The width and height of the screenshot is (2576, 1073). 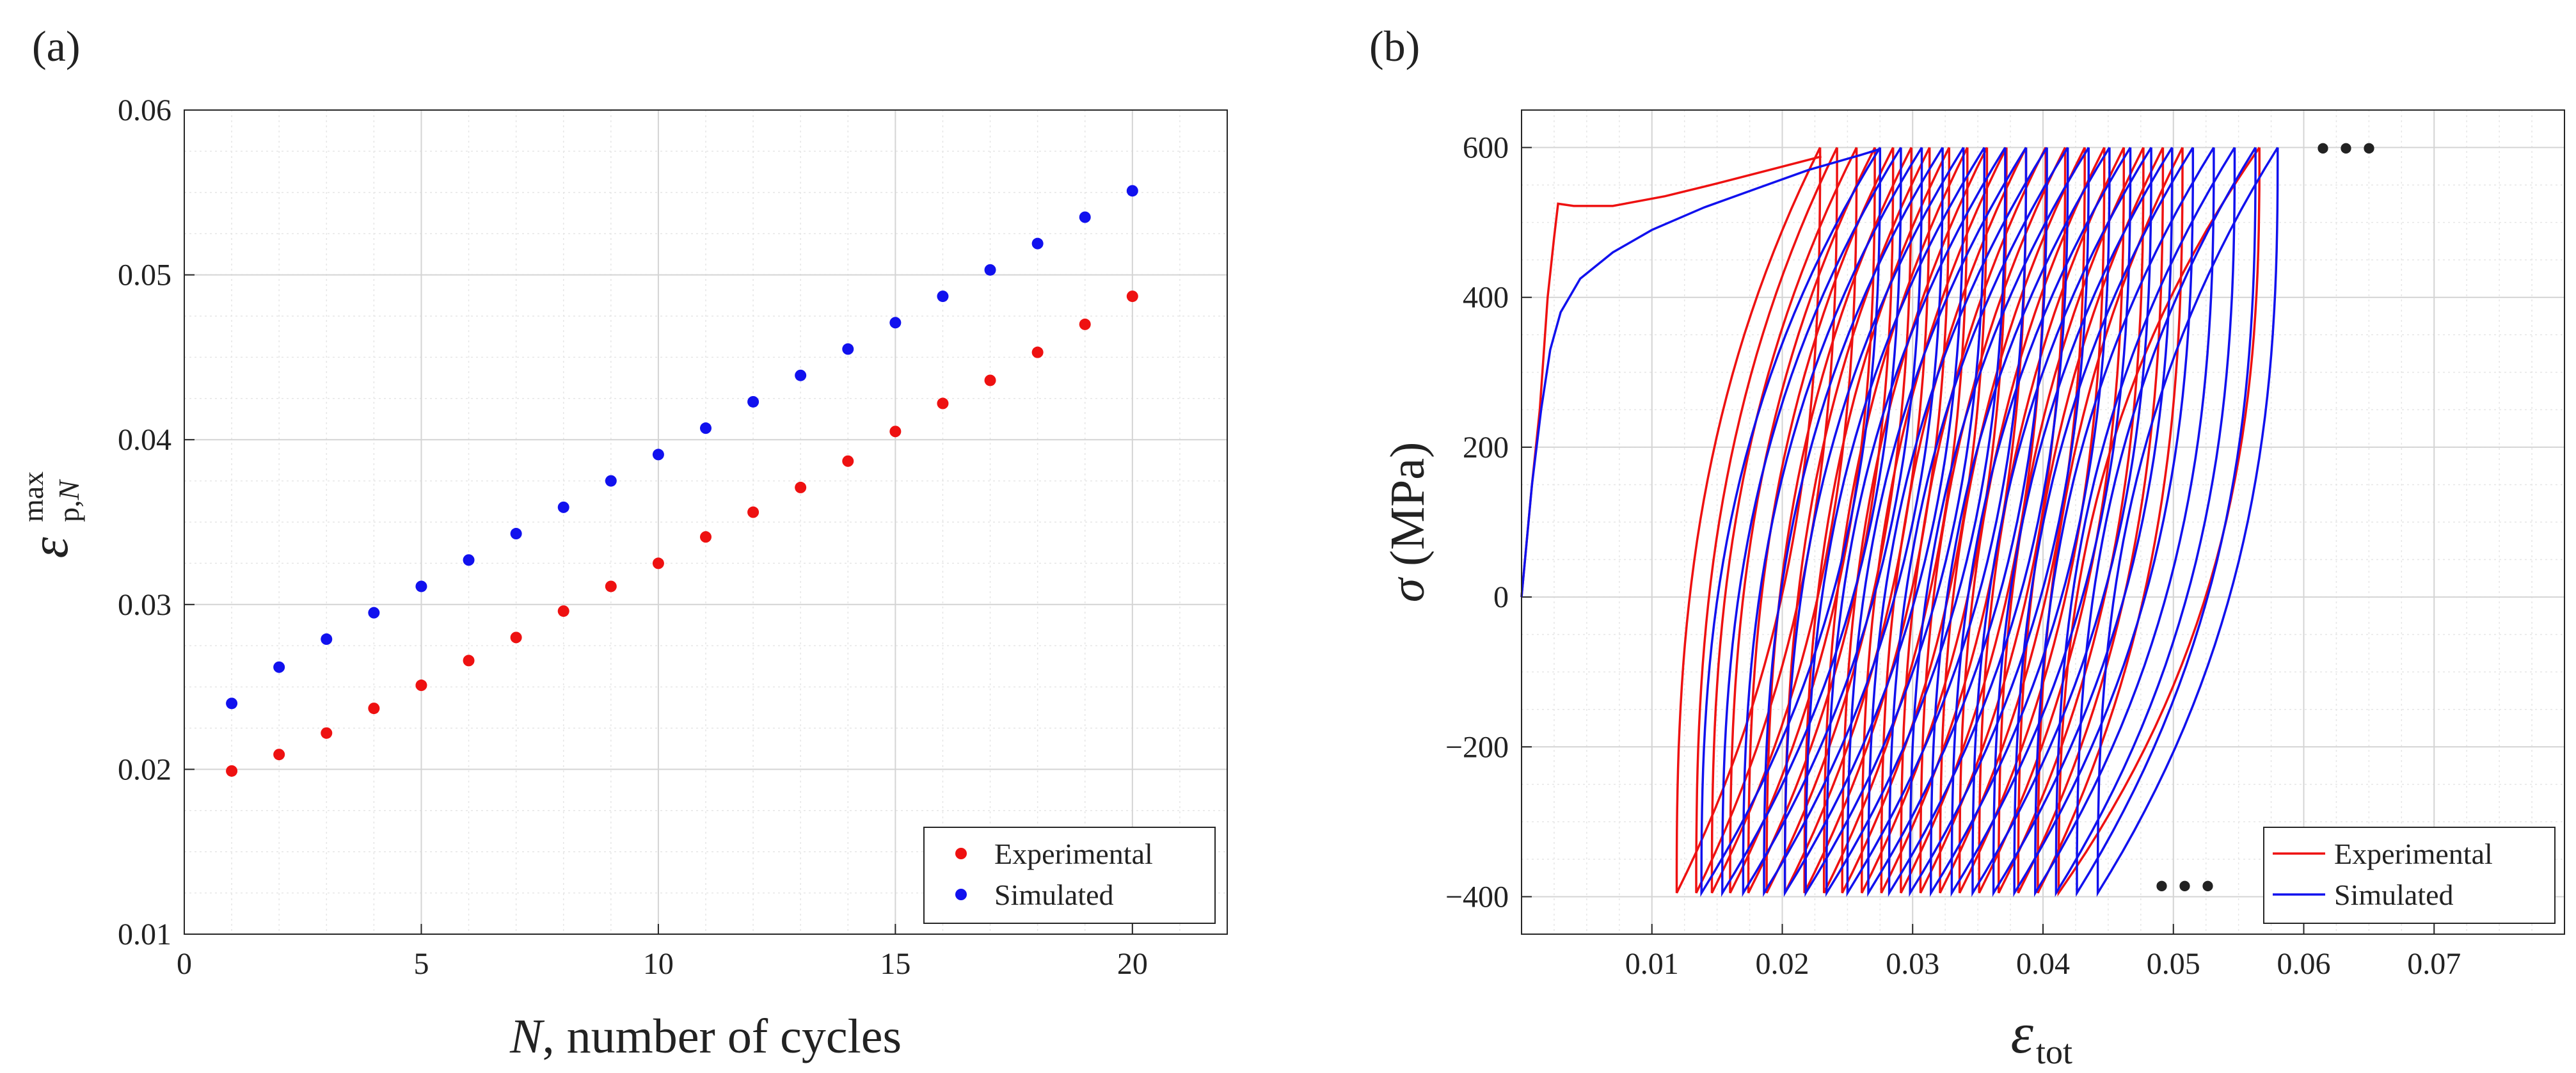 I want to click on panel-b-ellipsis-top: • • •, so click(x=2346, y=148).